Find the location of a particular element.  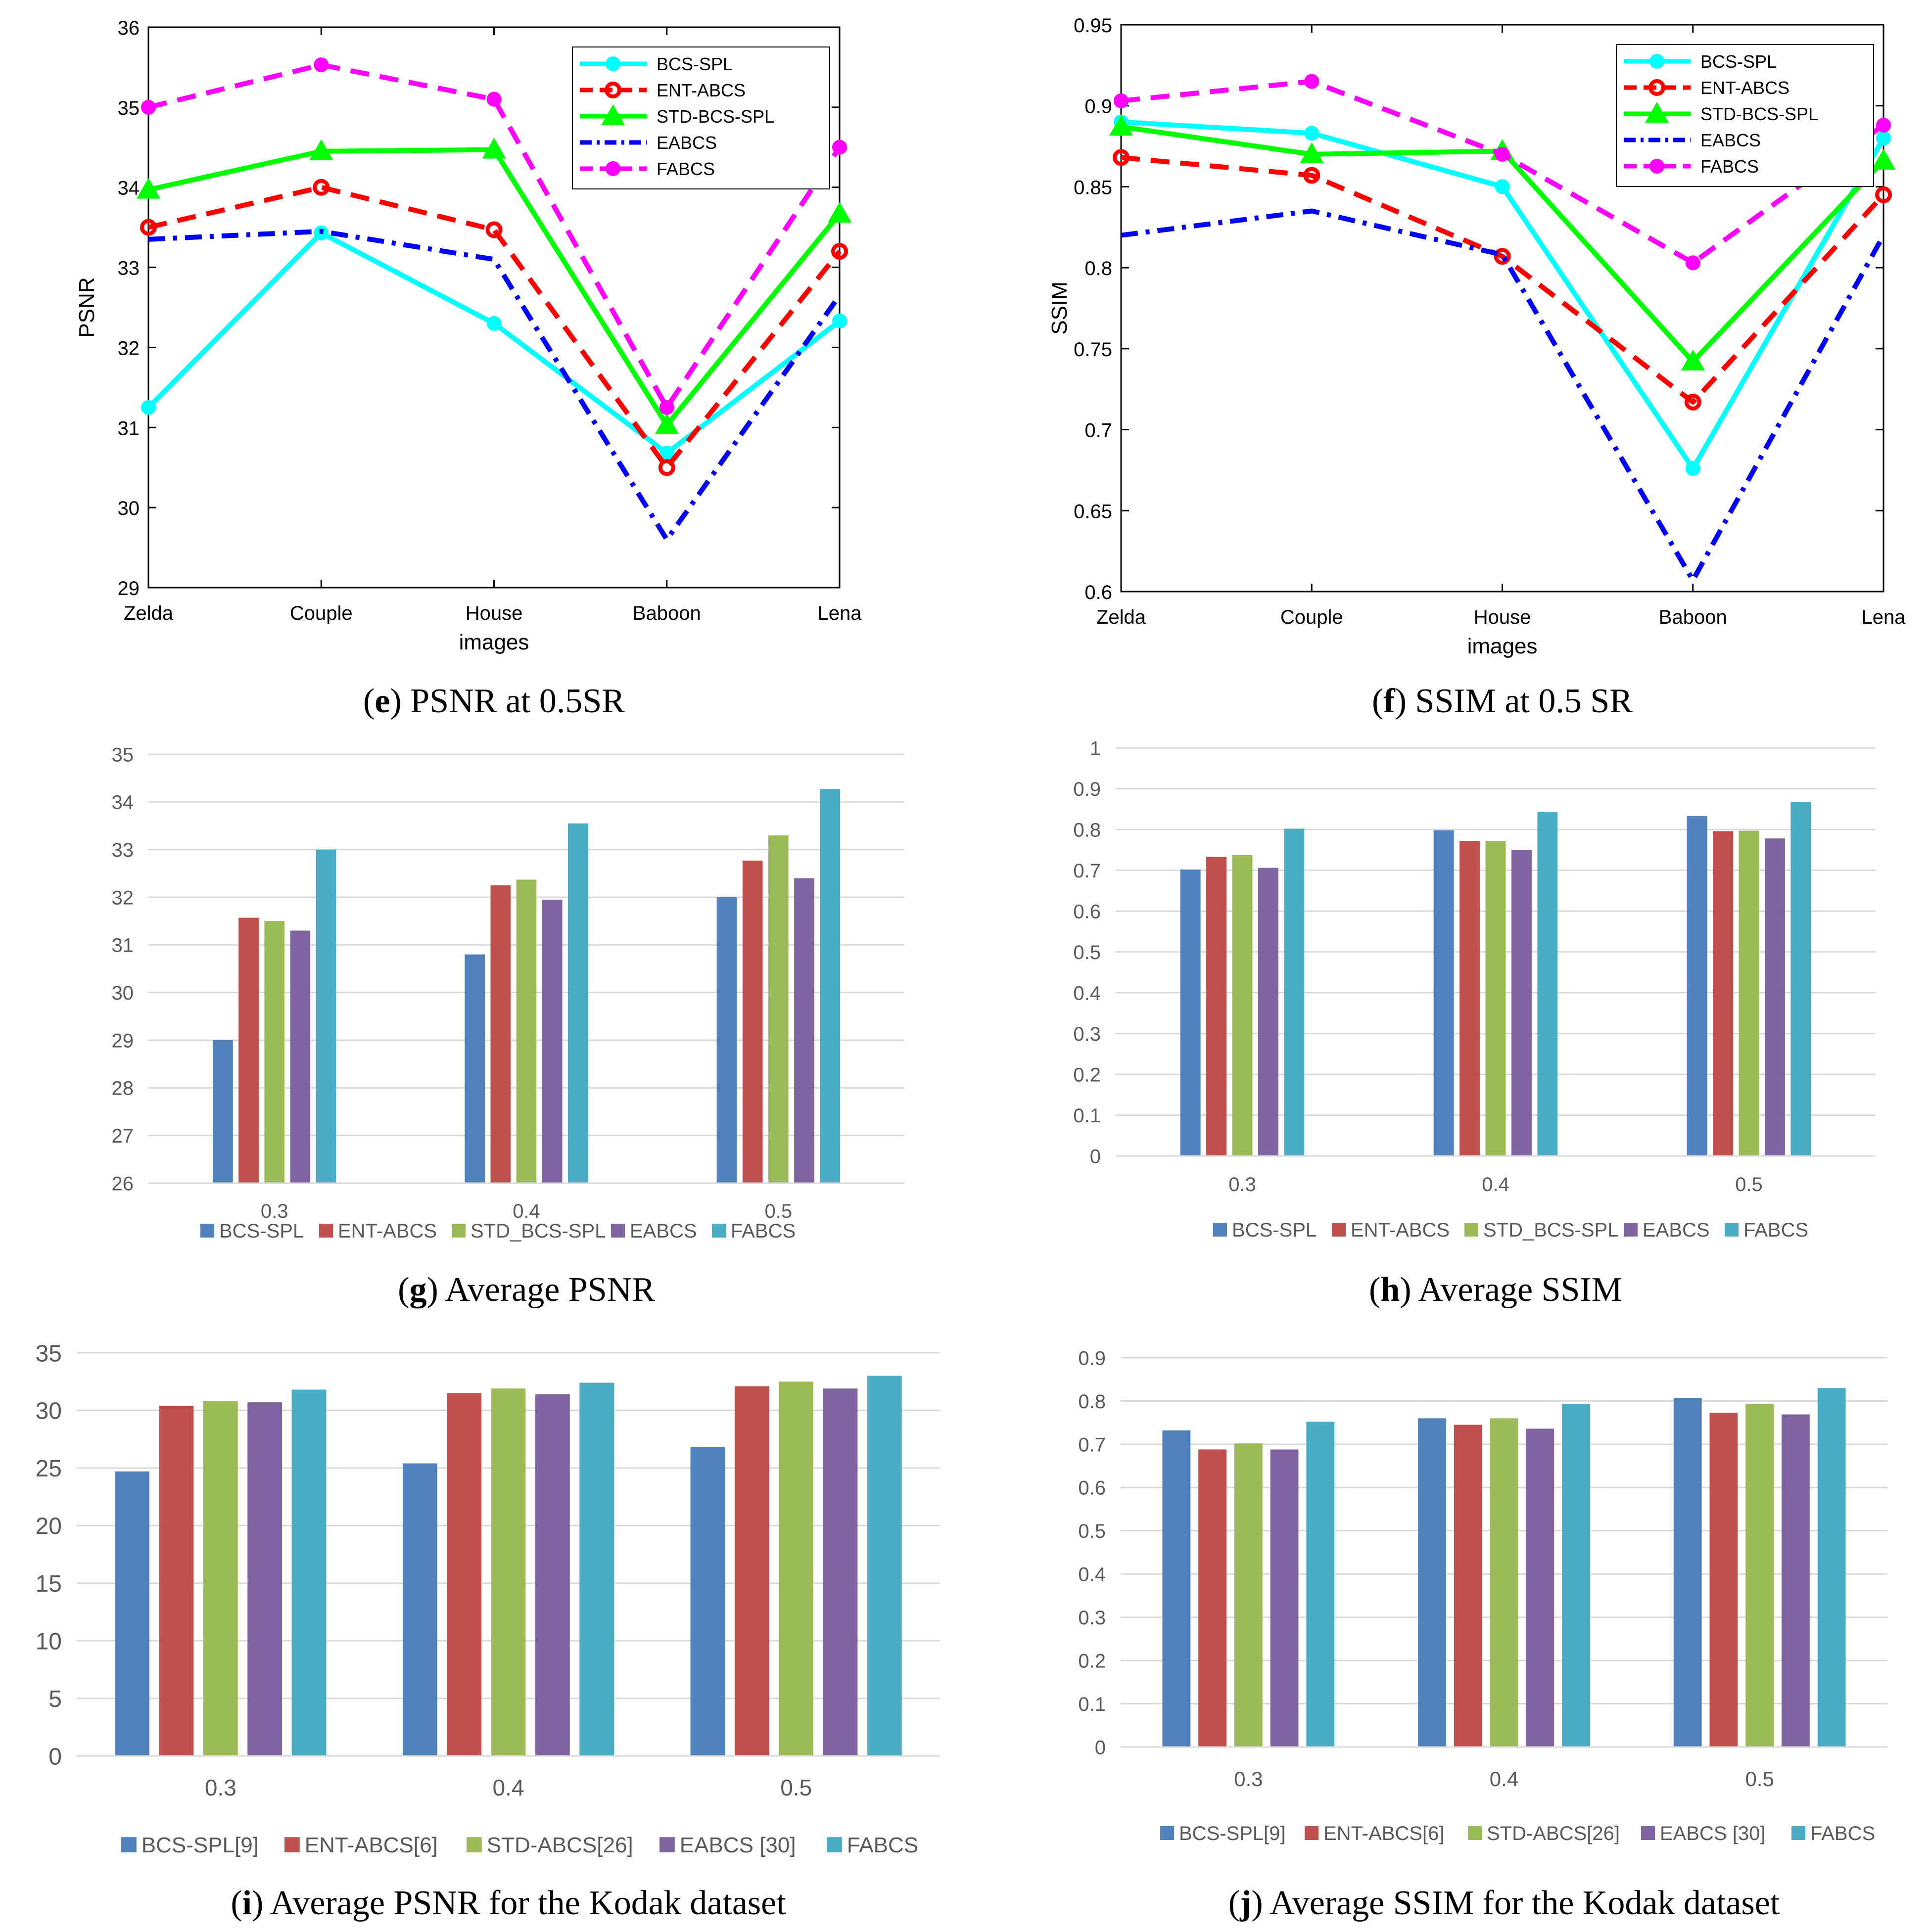

series-ENT-ABCS is located at coordinates (494, 328).